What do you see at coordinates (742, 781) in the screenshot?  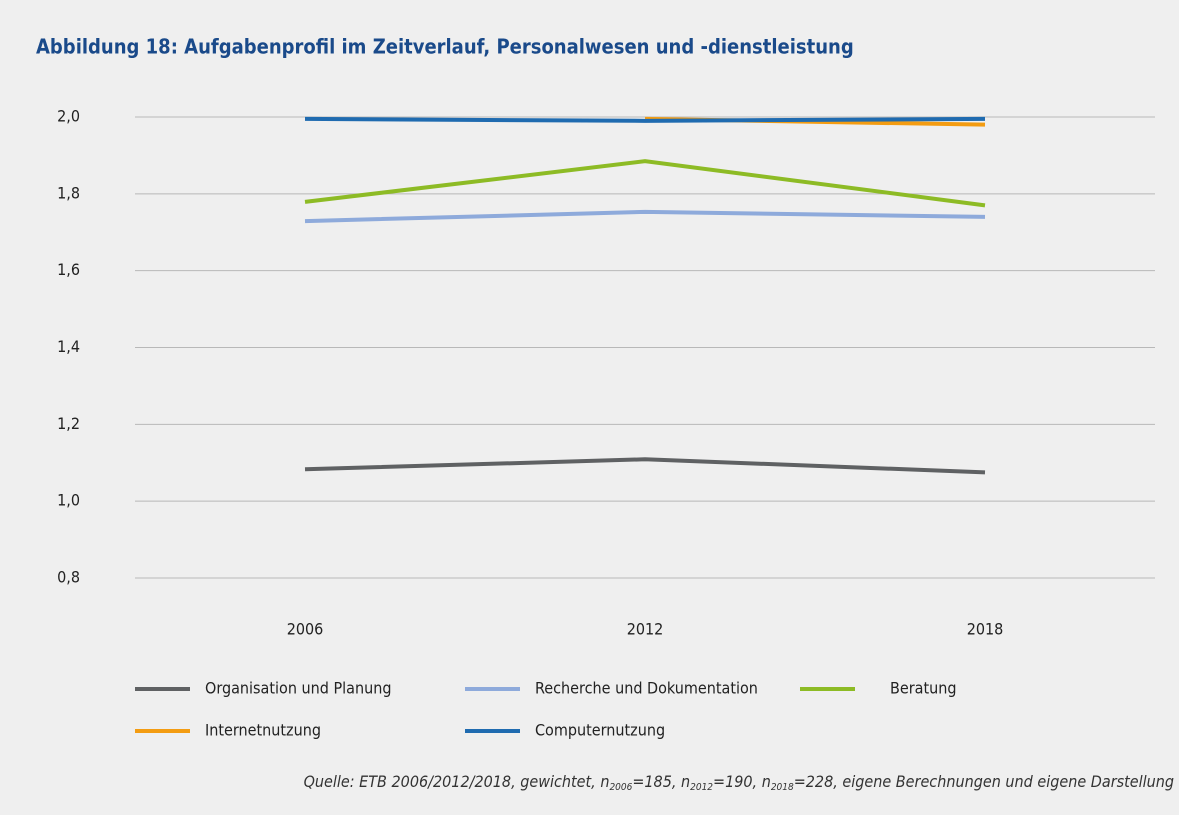 I see `source-text: =190, n` at bounding box center [742, 781].